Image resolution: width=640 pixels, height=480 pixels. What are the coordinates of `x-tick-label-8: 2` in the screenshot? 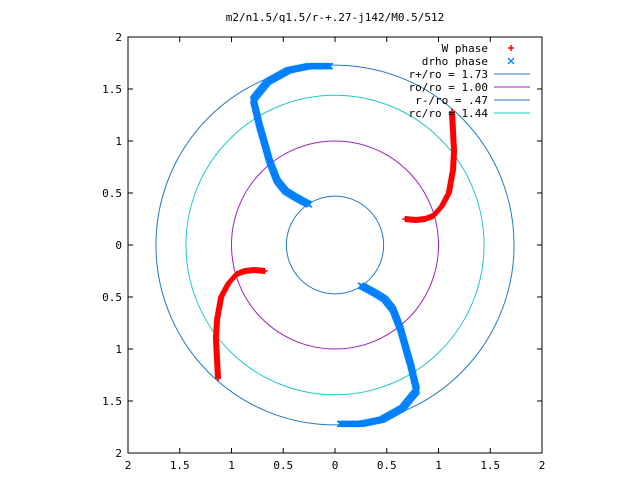 It's located at (542, 465).